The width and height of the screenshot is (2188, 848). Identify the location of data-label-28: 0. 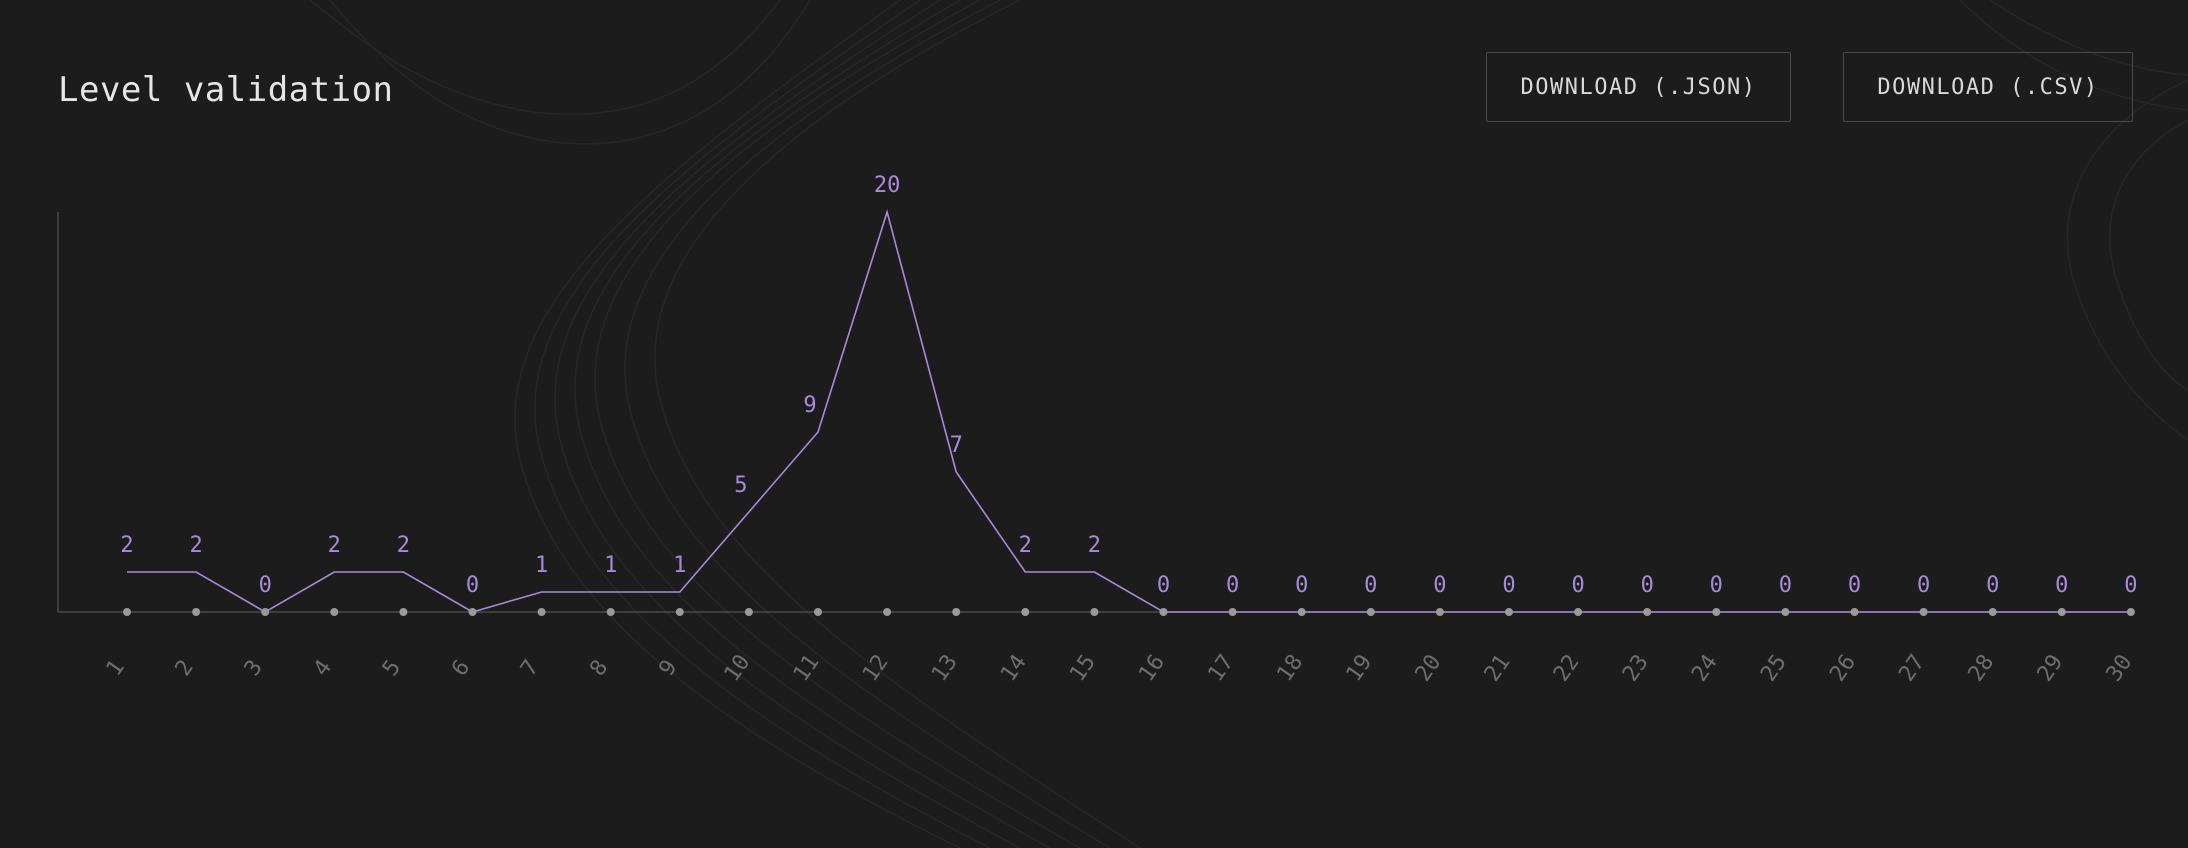
(1992, 585).